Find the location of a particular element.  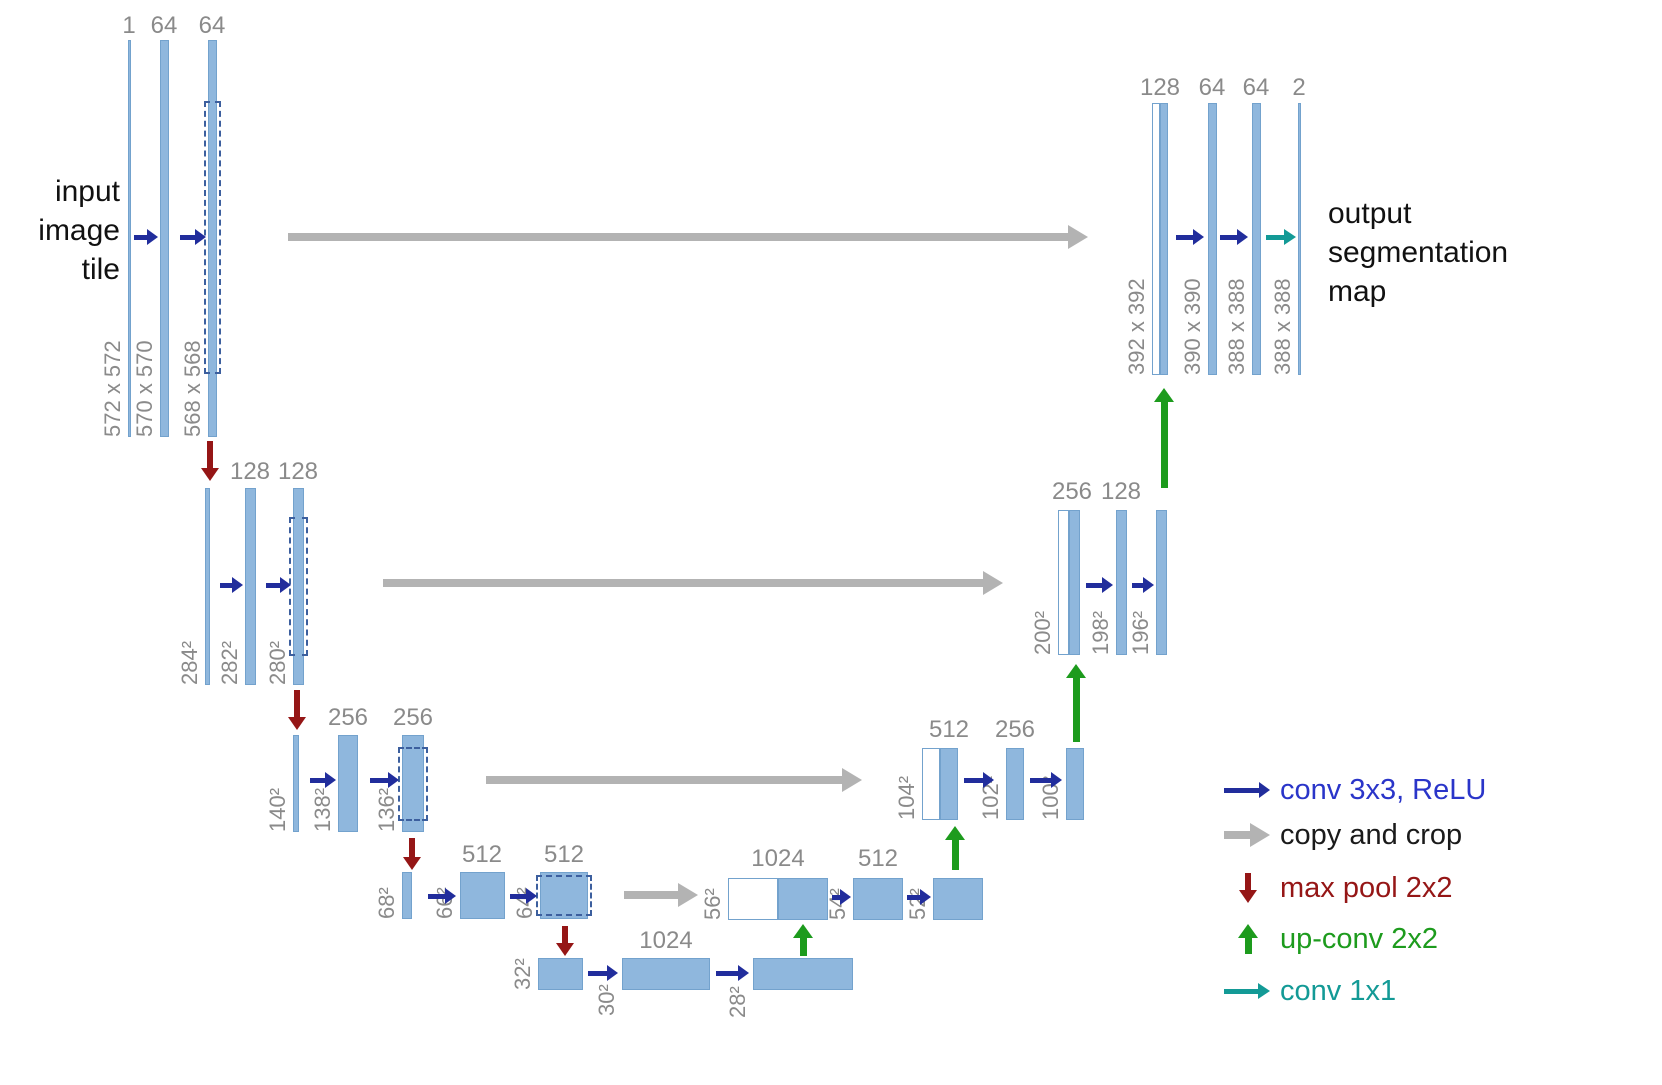

feature-size-label: 28² is located at coordinates (737, 1002).